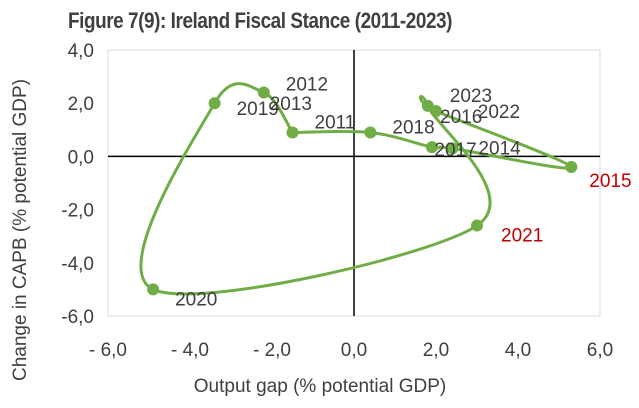 The image size is (639, 408). I want to click on y-tick-label: 2,0, so click(81, 104).